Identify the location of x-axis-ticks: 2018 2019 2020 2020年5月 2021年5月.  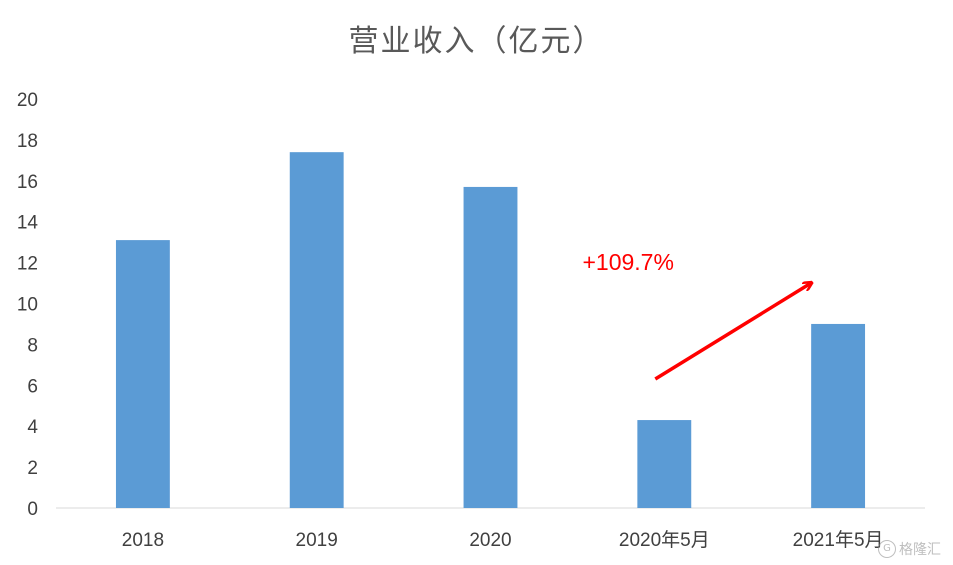
(503, 540).